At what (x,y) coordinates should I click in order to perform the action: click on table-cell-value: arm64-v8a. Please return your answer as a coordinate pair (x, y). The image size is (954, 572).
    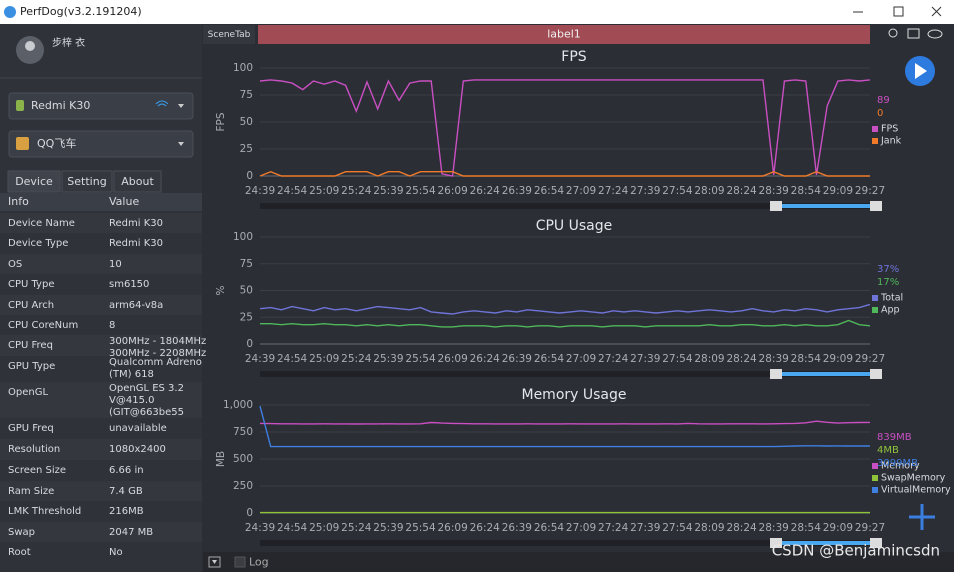
    Looking at the image, I should click on (136, 305).